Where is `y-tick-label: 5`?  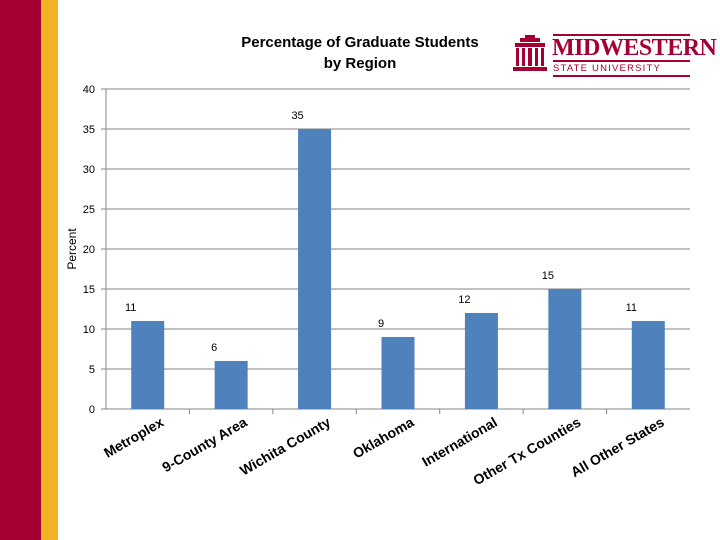 y-tick-label: 5 is located at coordinates (92, 370).